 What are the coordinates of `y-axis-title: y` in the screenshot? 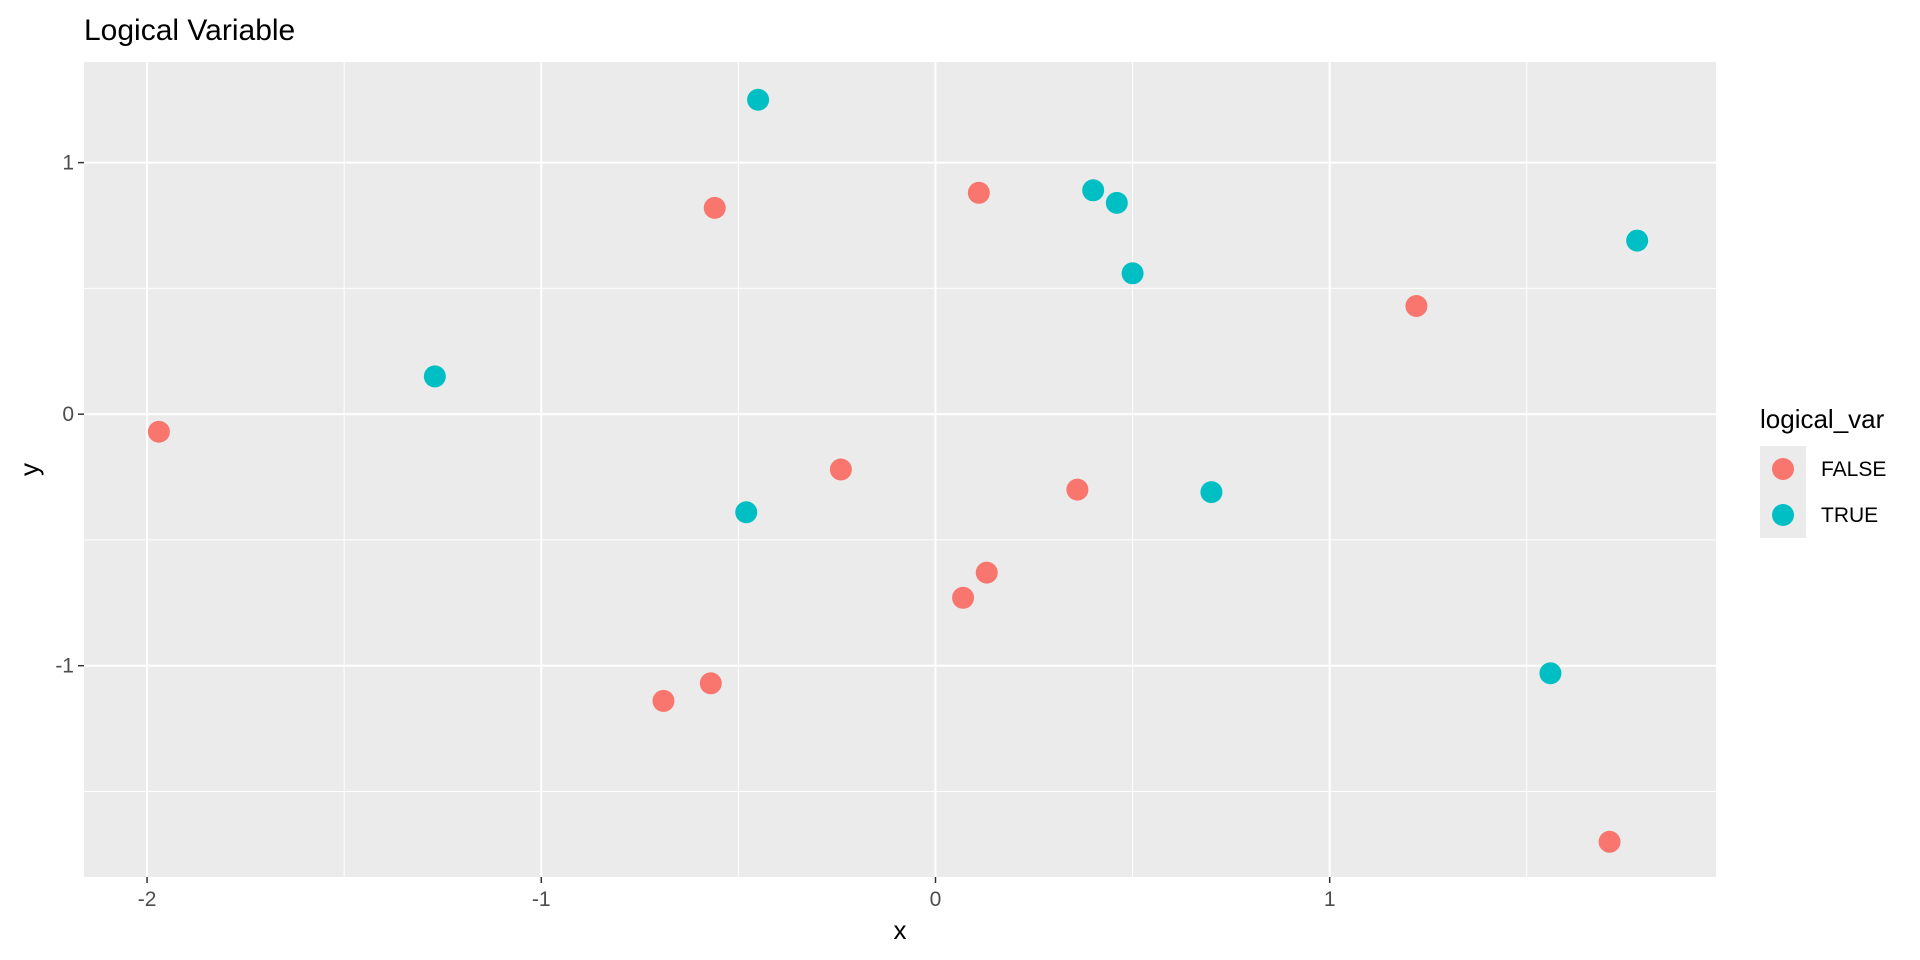 It's located at (29, 469).